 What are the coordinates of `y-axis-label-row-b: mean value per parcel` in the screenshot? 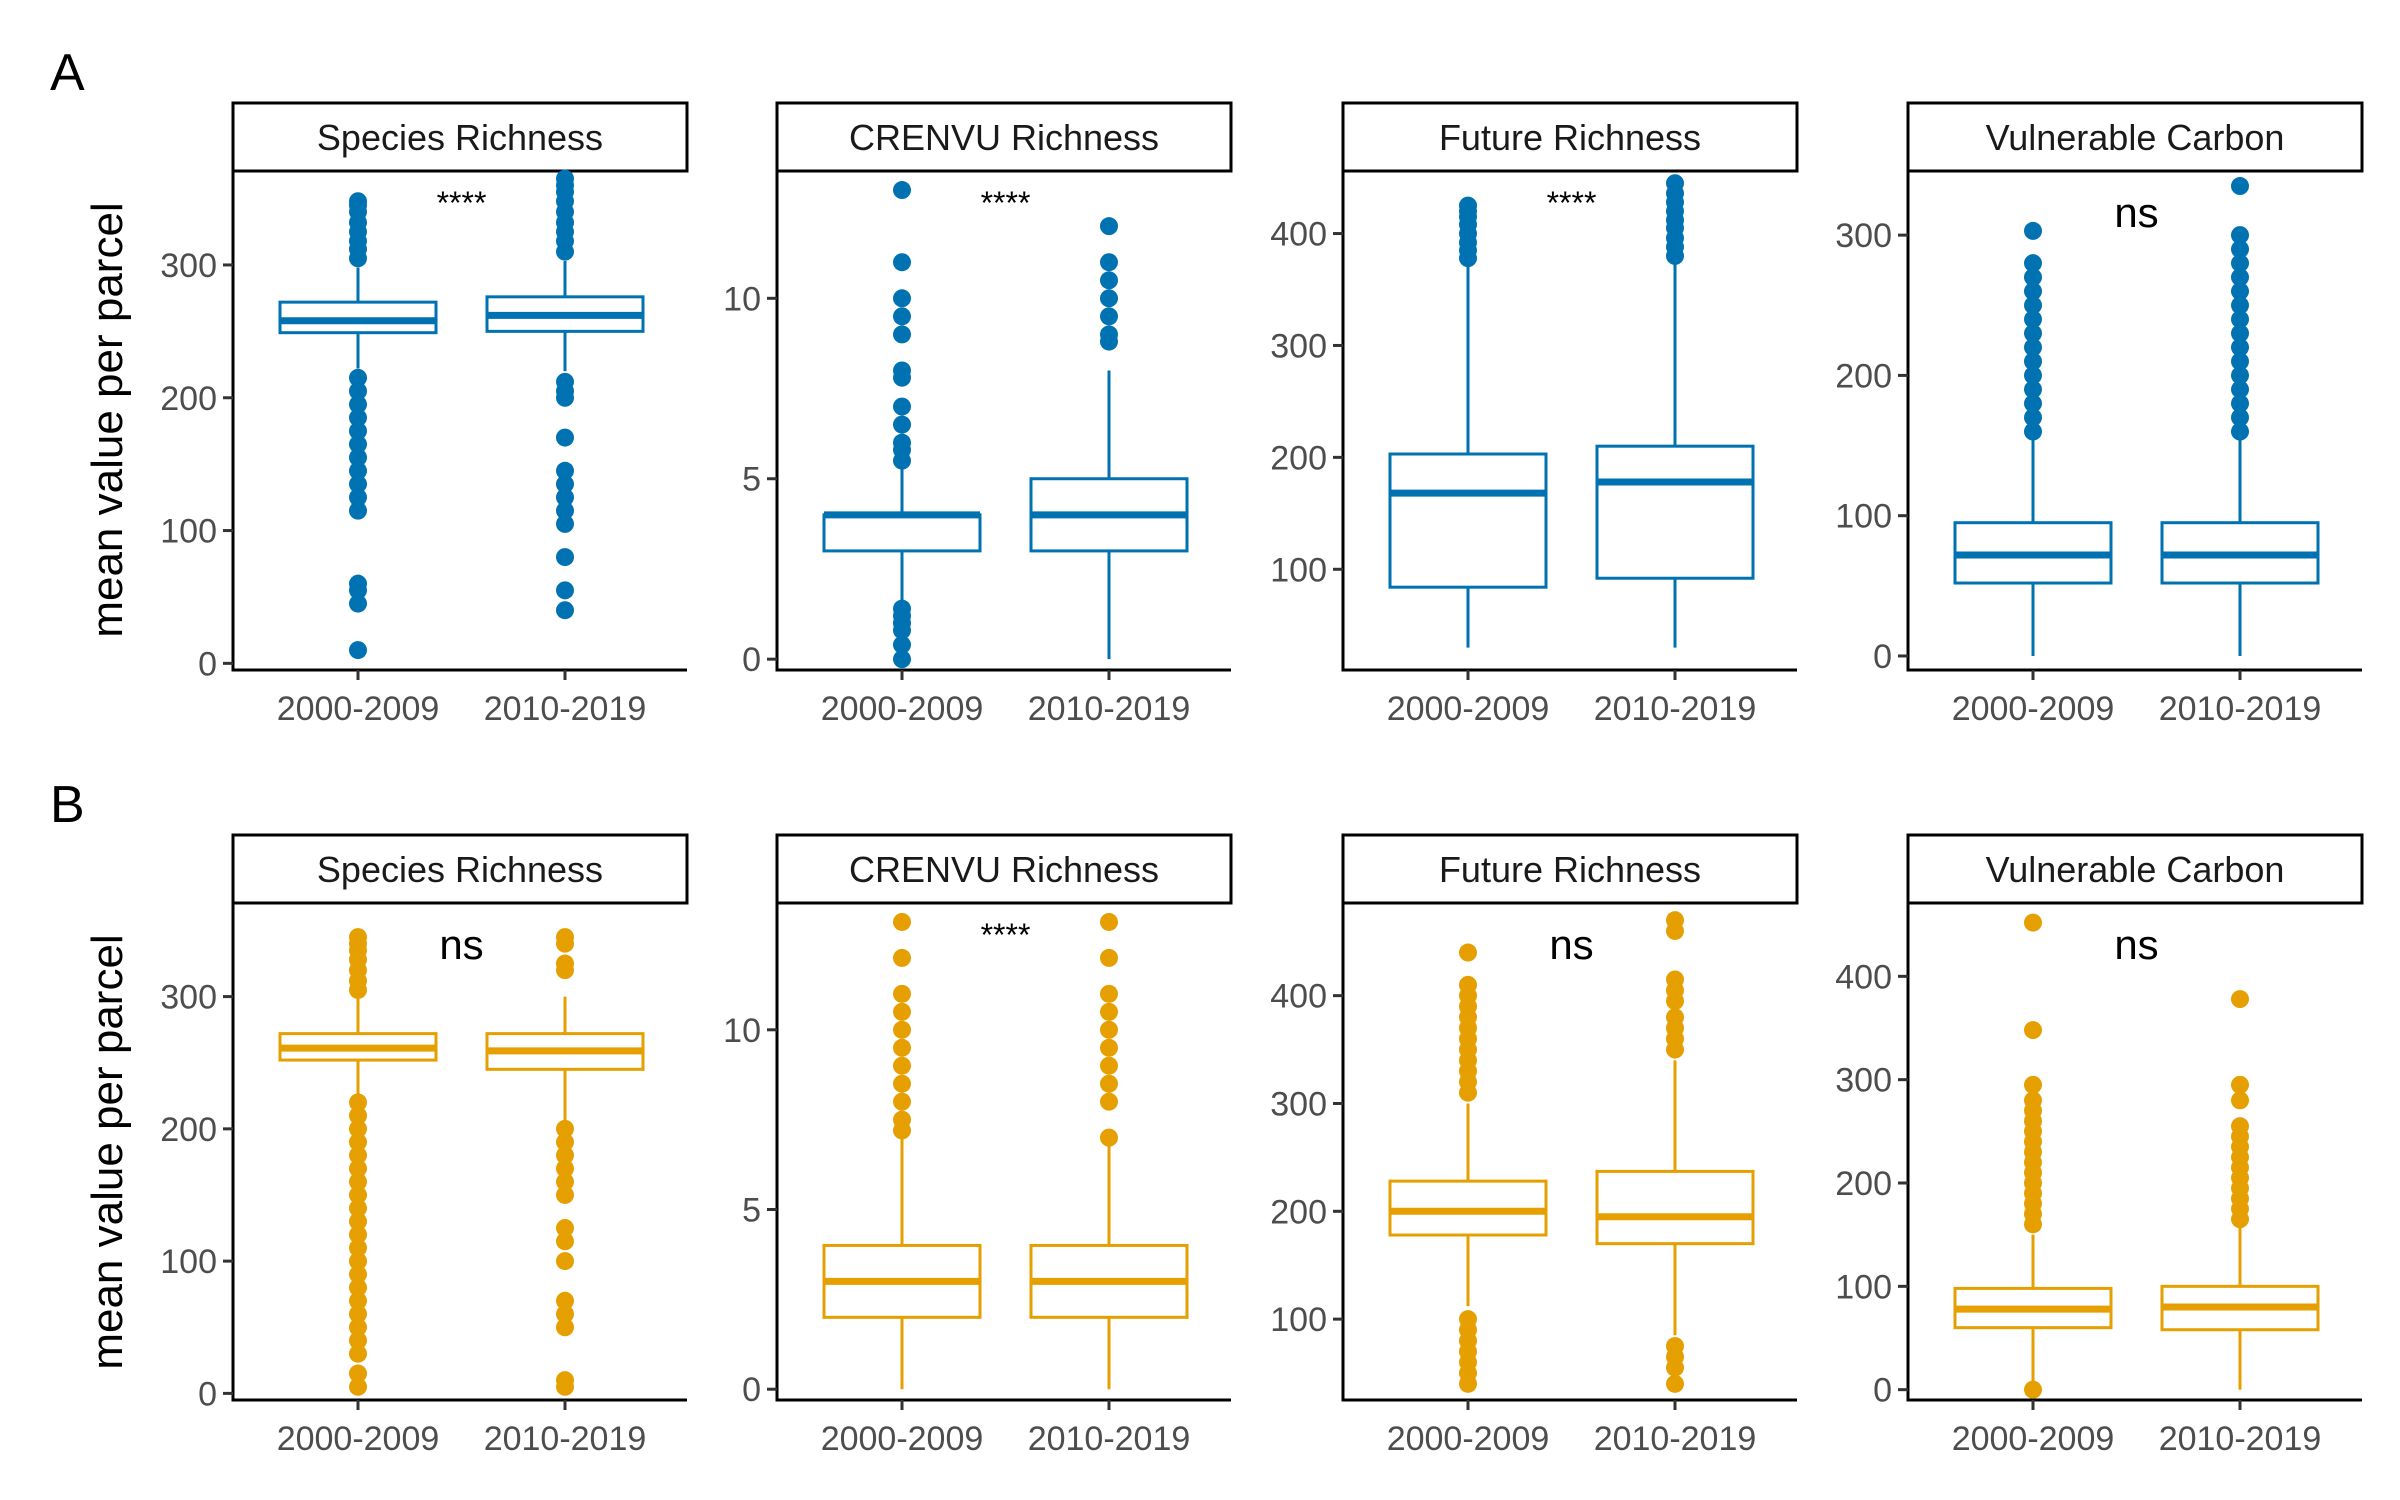 It's located at (107, 1151).